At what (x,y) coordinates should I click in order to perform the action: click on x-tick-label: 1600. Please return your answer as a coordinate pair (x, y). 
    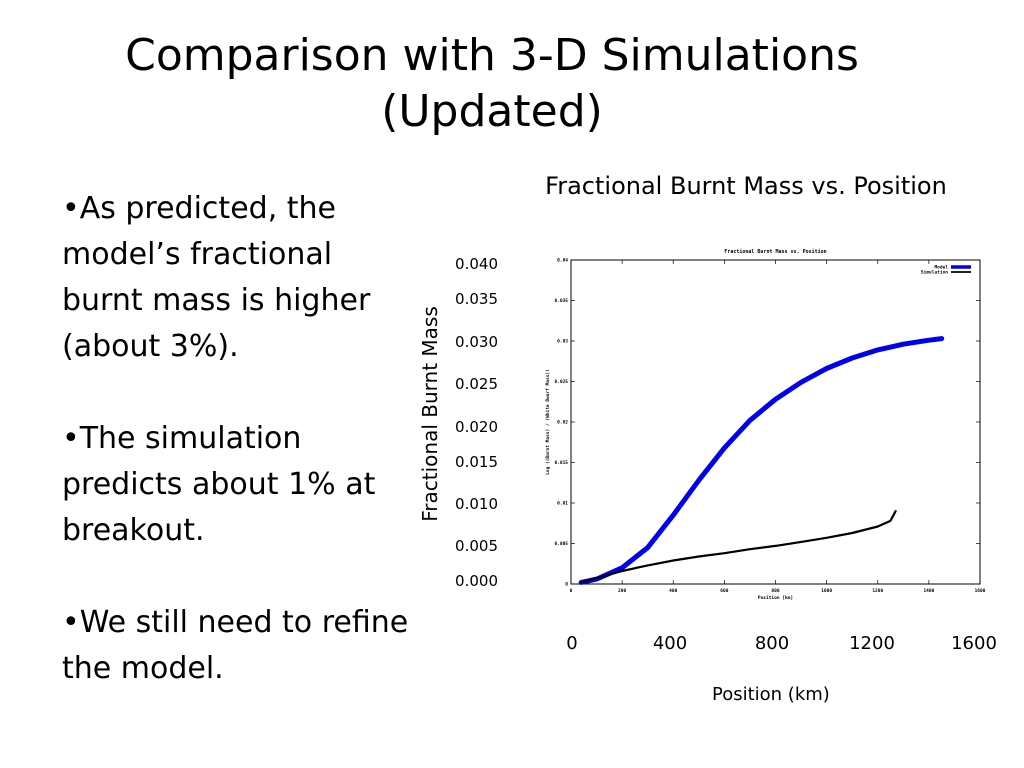
    Looking at the image, I should click on (980, 591).